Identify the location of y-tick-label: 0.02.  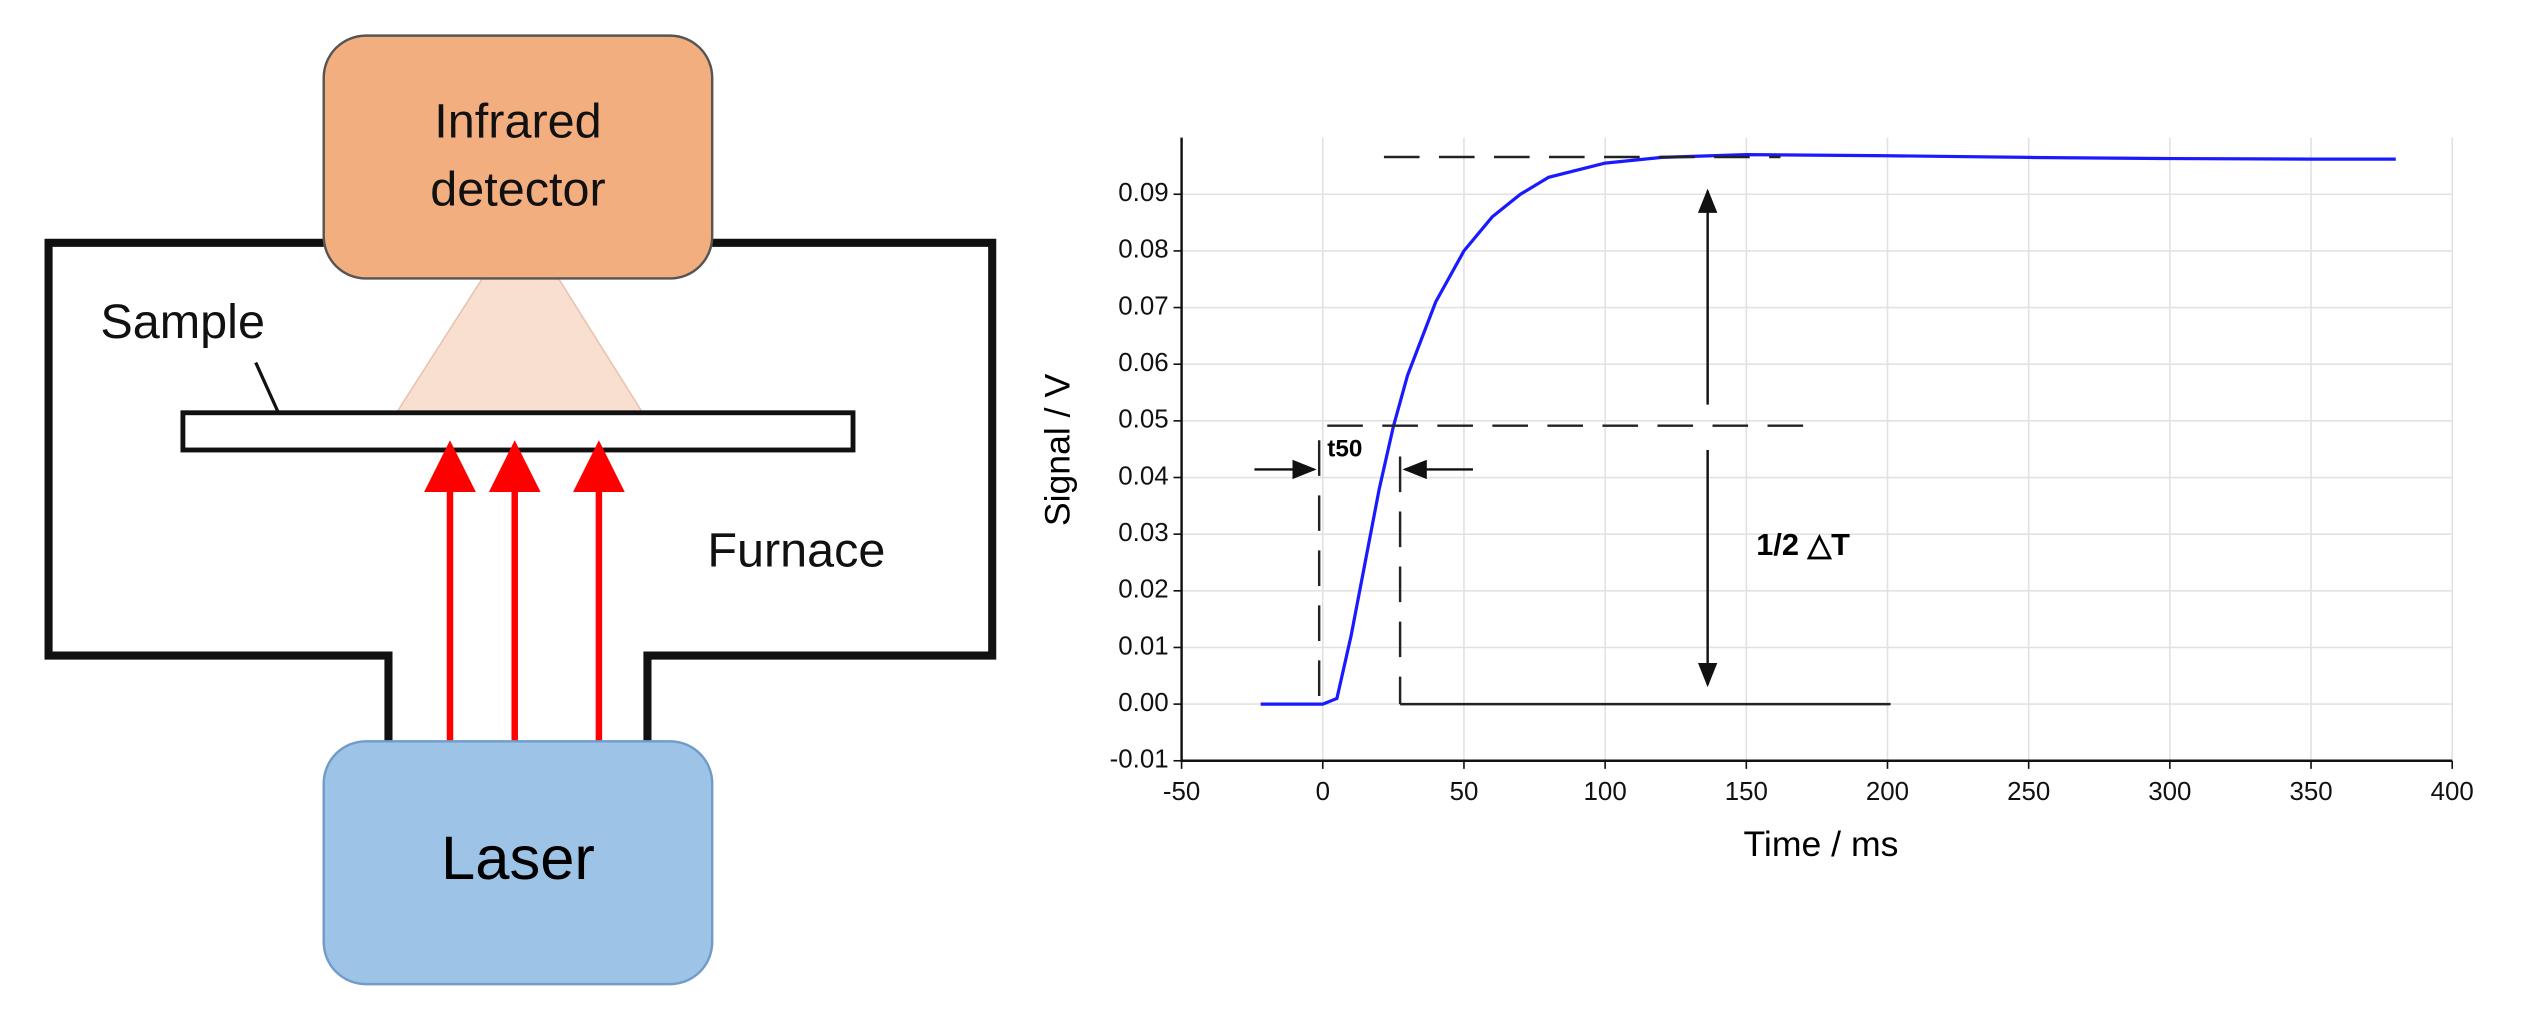
(1143, 590).